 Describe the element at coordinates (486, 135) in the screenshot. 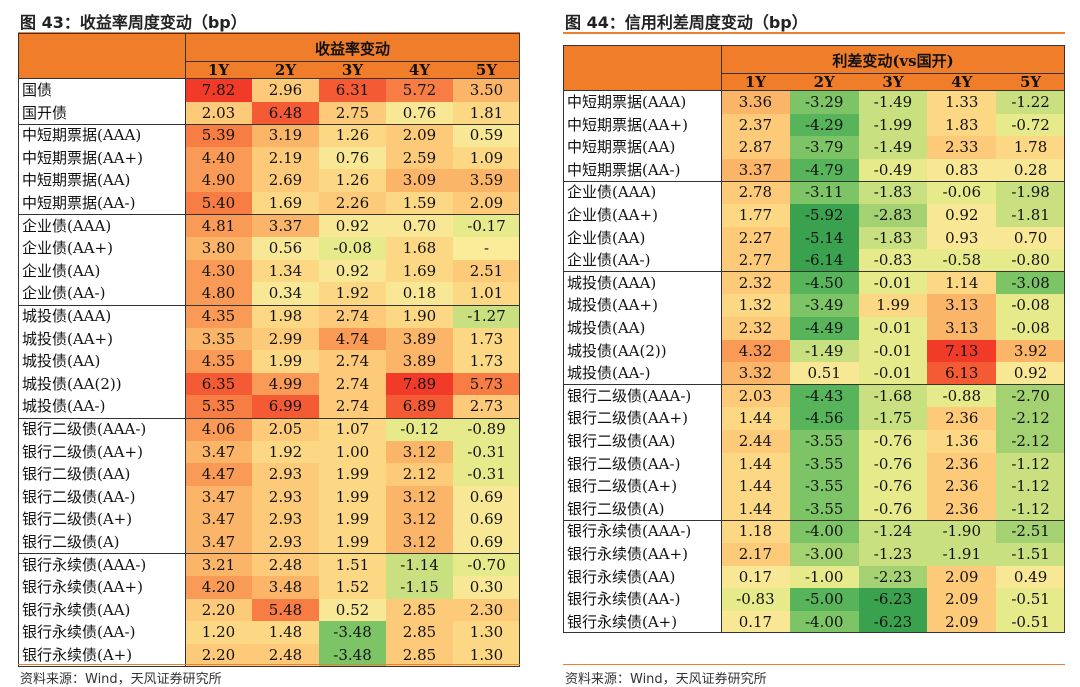

I see `value-cell: 0.59` at that location.